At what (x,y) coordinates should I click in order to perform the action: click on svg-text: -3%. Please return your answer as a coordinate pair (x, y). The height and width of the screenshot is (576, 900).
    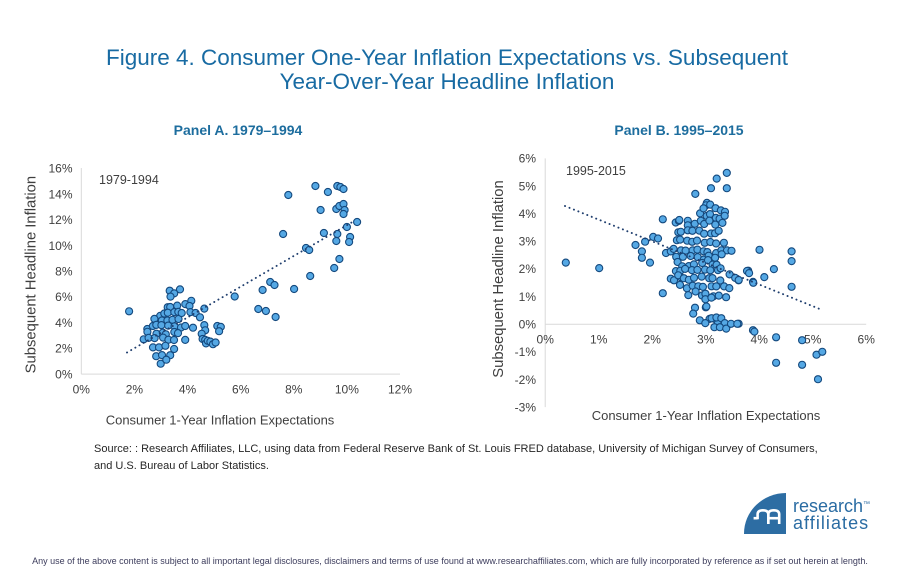
    Looking at the image, I should click on (526, 407).